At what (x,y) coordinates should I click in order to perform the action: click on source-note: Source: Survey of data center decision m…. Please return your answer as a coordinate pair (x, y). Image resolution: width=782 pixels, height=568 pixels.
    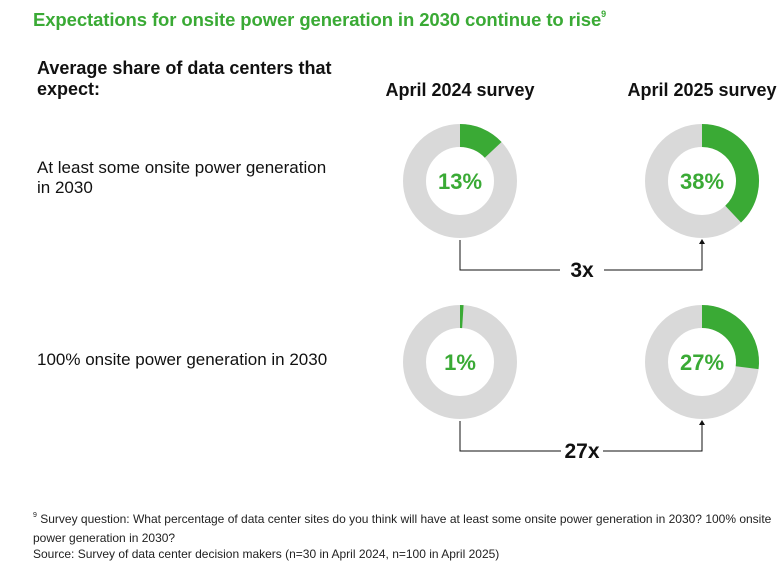
    Looking at the image, I should click on (403, 554).